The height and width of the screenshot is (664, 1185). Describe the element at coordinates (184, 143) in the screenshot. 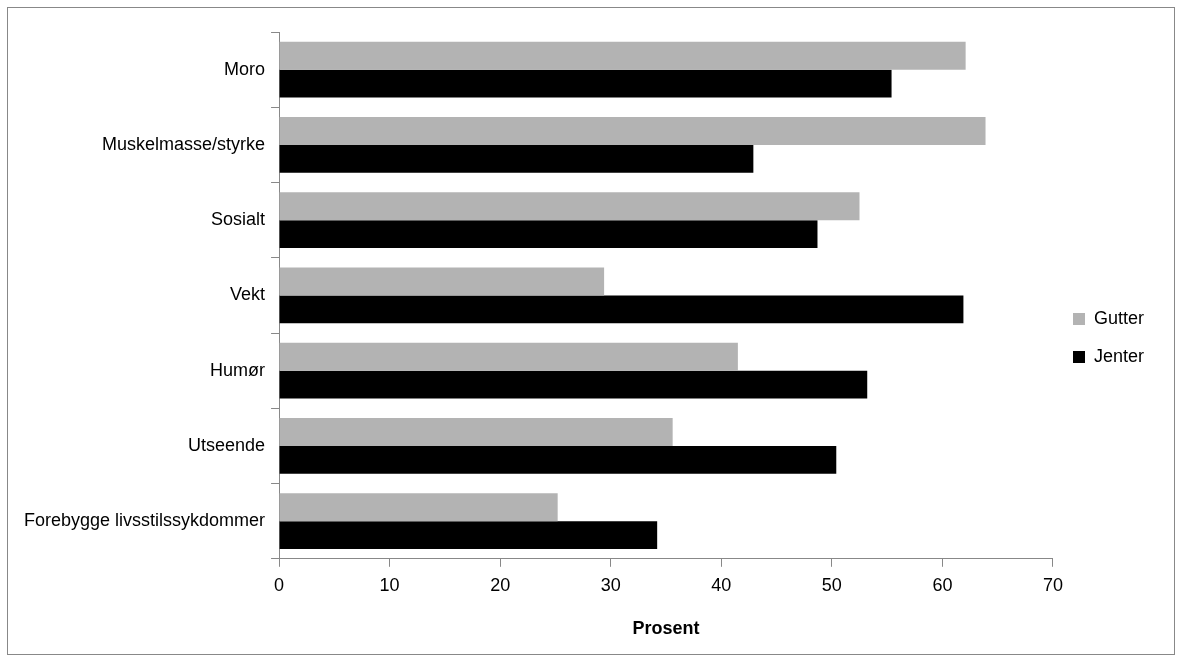

I see `y-tick-label: Muskelmasse/styrke` at that location.